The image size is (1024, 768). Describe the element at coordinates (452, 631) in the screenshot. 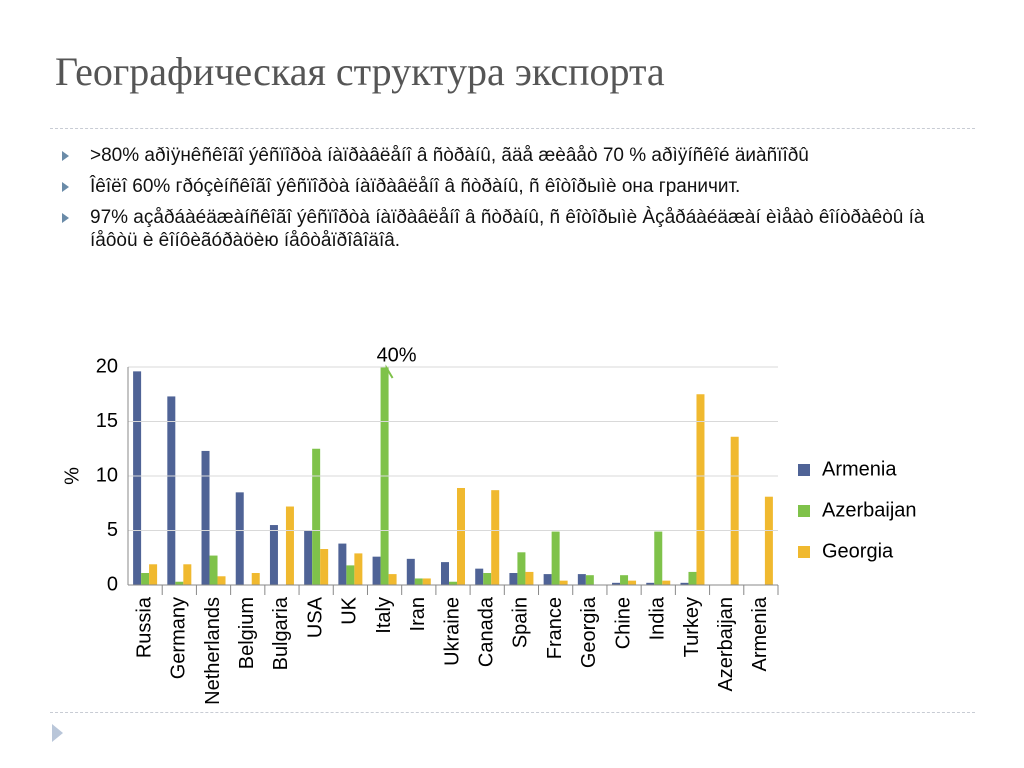

I see `x-tick-label: Ukraine` at that location.